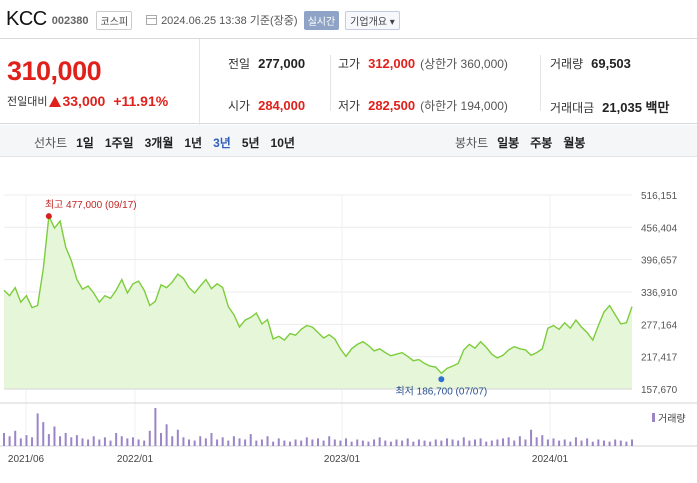 The width and height of the screenshot is (697, 483). Describe the element at coordinates (392, 63) in the screenshot. I see `stat-value: 312,000` at that location.